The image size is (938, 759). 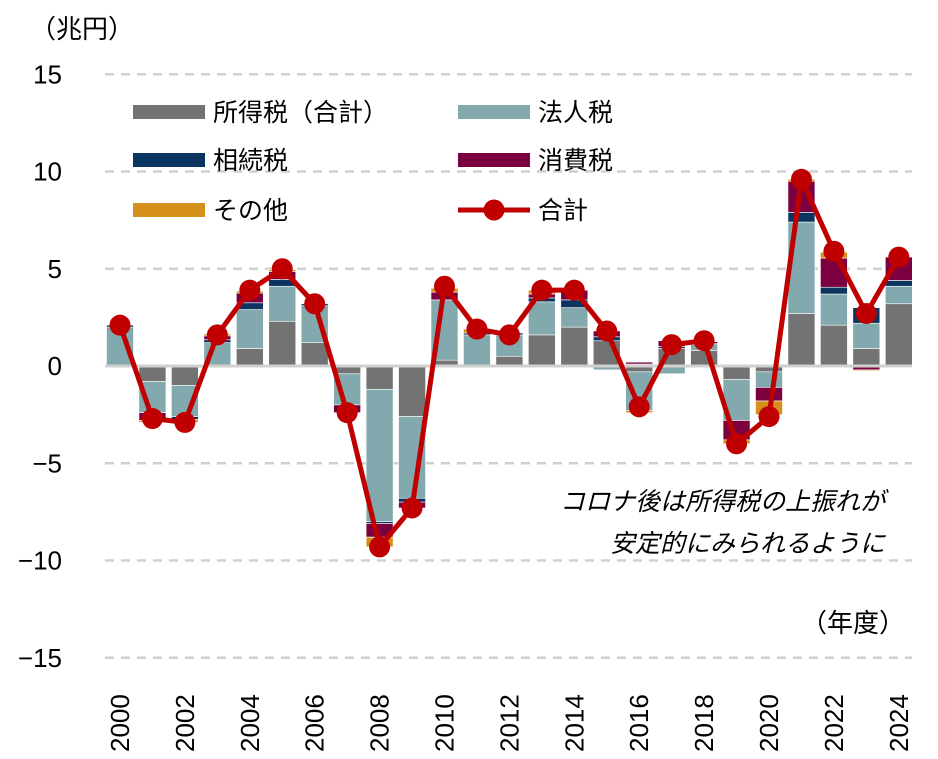 I want to click on y-tick-label: −10, so click(x=40, y=561).